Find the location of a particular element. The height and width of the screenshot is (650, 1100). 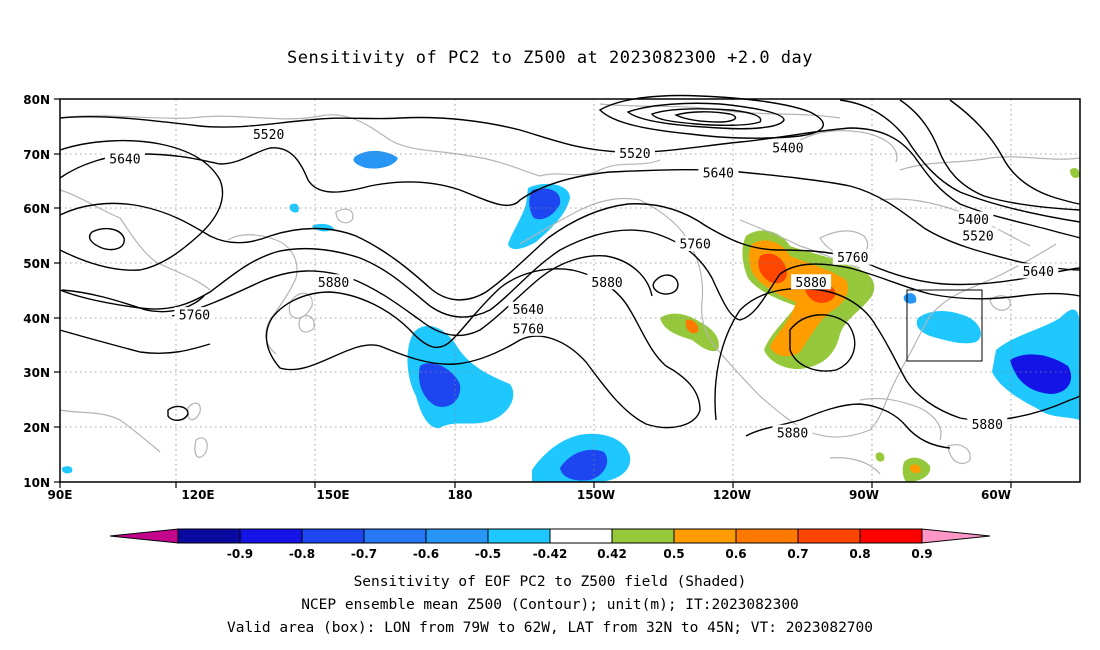

contour-cutoff-low-nw is located at coordinates (665, 284).